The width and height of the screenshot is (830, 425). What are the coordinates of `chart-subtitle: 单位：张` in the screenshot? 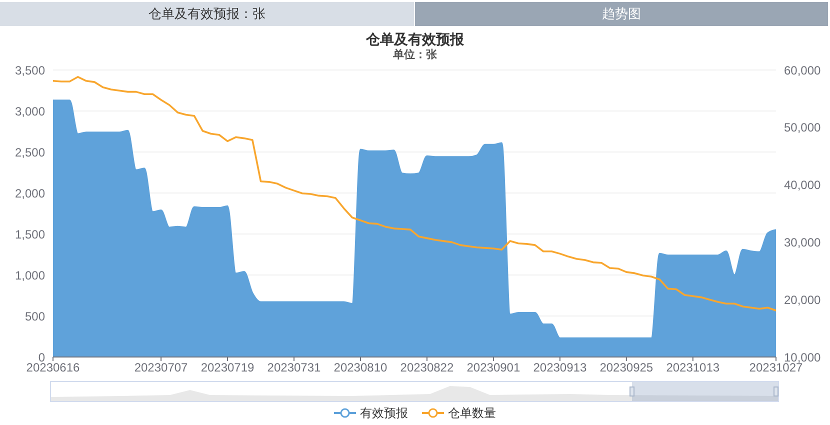 It's located at (415, 55).